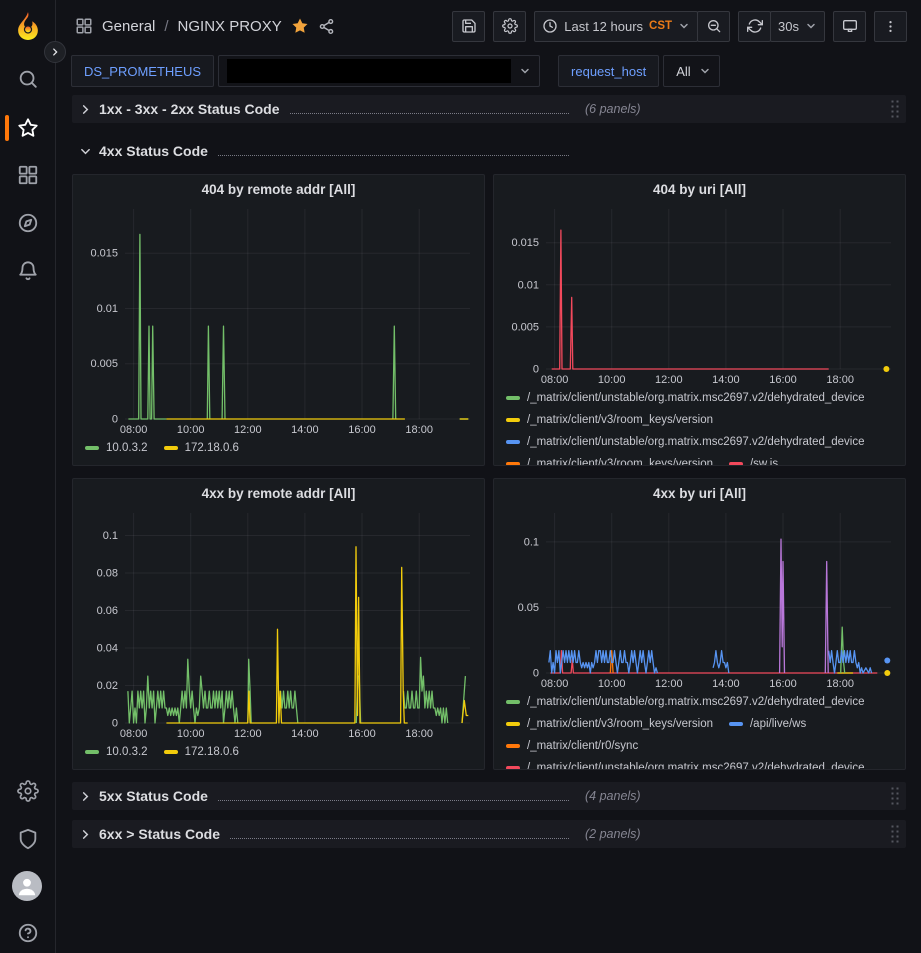 This screenshot has height=953, width=921. I want to click on save-dashboard-button, so click(469, 26).